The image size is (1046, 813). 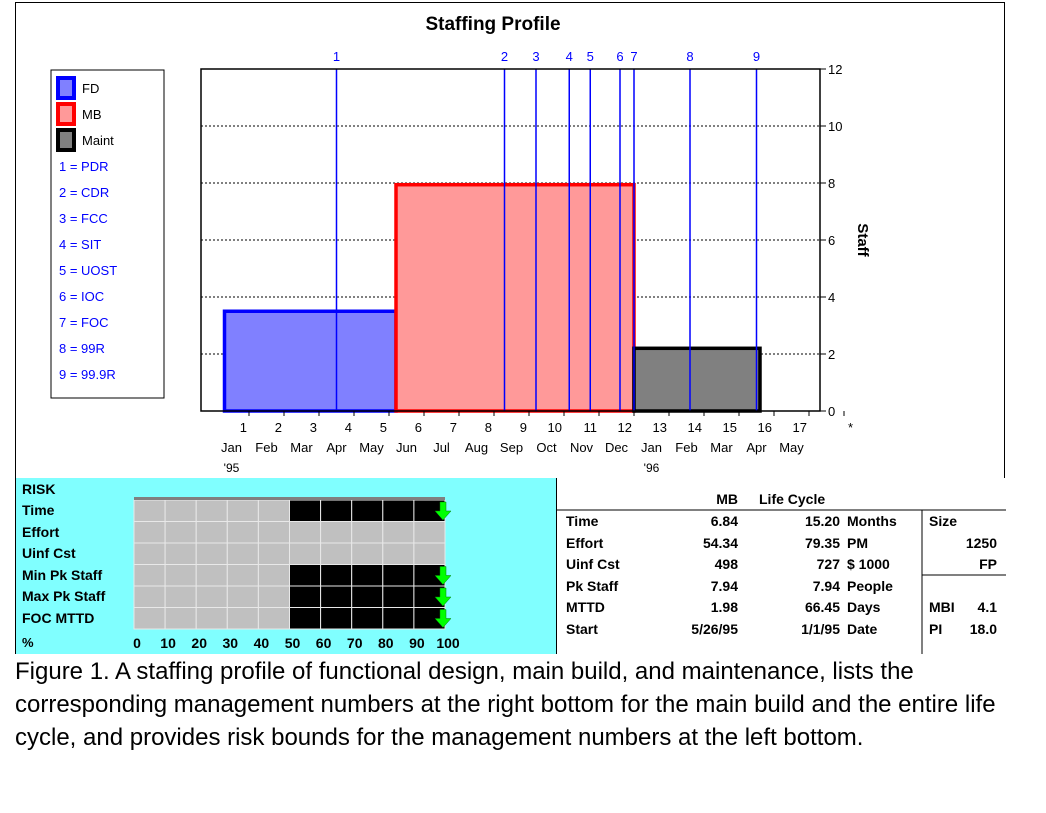 I want to click on risk-row-label: Max Pk Staff, so click(x=64, y=596).